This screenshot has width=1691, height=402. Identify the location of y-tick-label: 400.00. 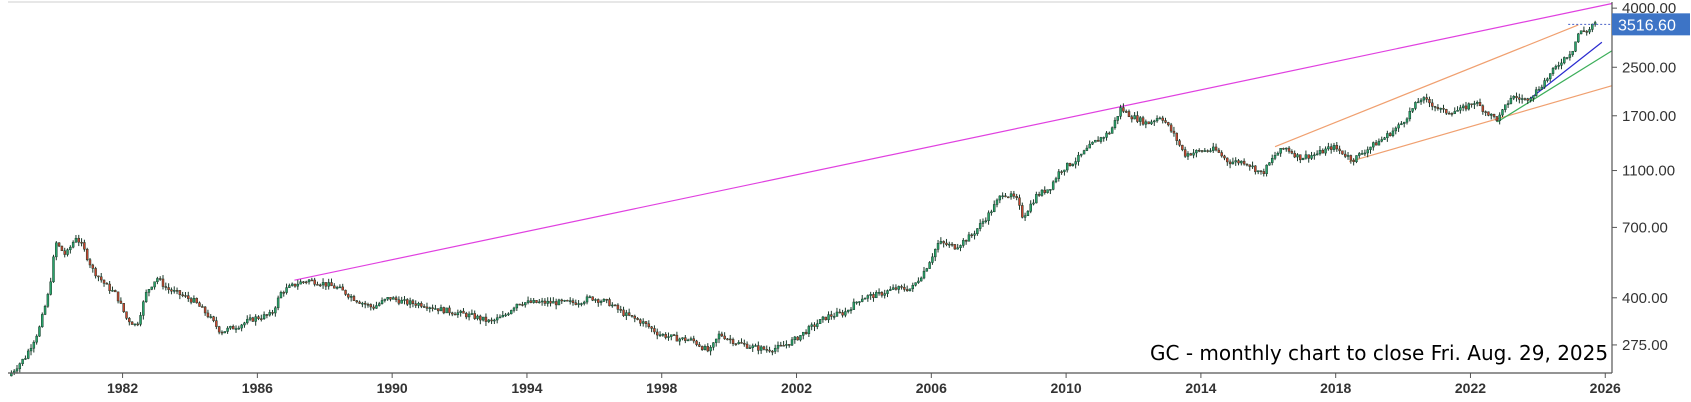
(1645, 298).